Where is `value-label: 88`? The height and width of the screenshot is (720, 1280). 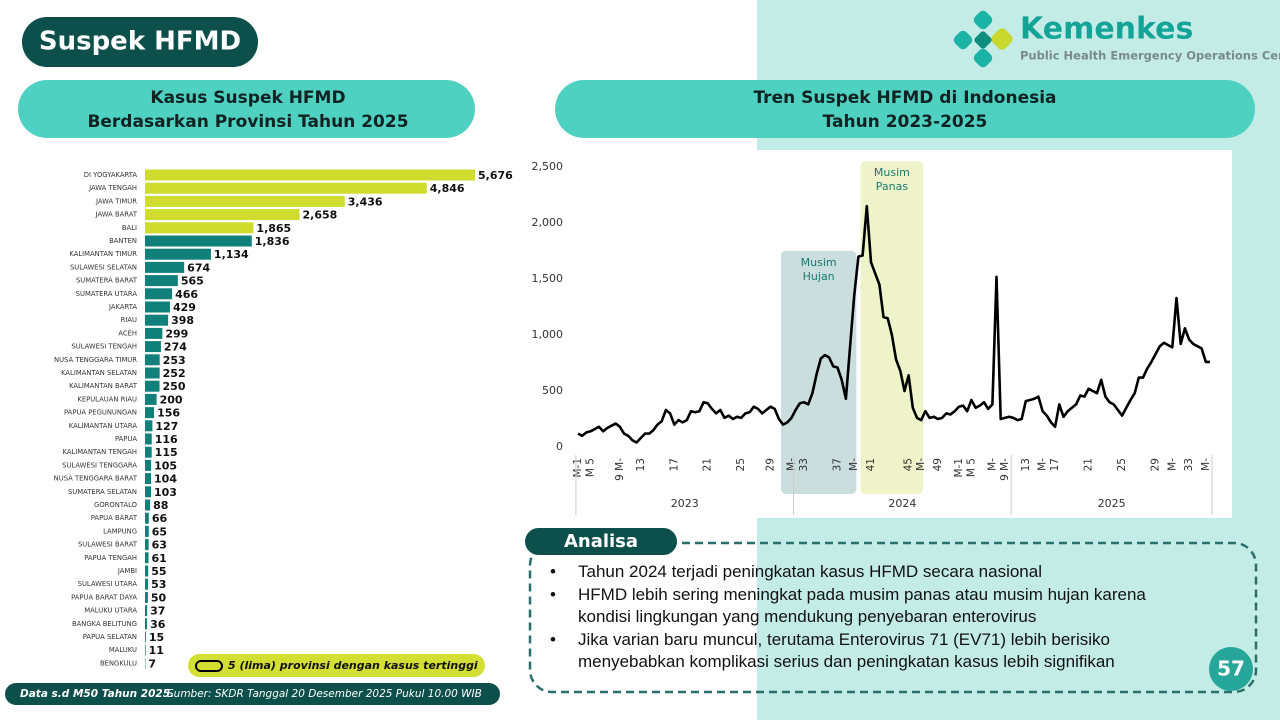
value-label: 88 is located at coordinates (160, 505).